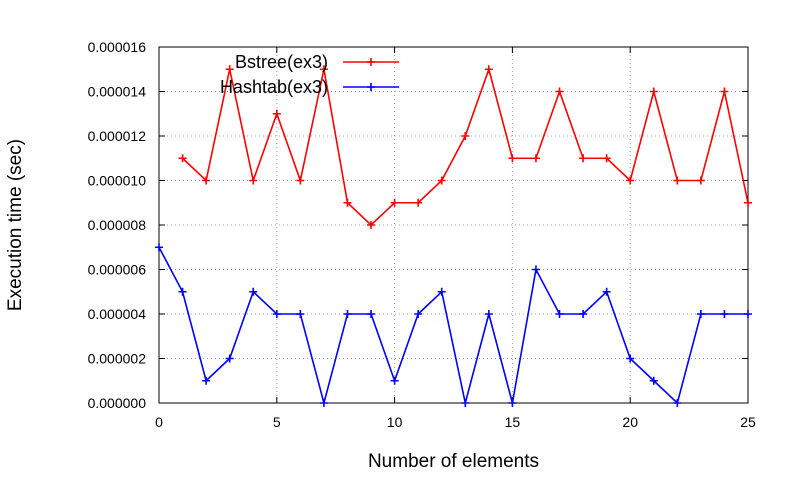 Image resolution: width=800 pixels, height=480 pixels. Describe the element at coordinates (117, 136) in the screenshot. I see `y-tick-label: 0.000012` at that location.